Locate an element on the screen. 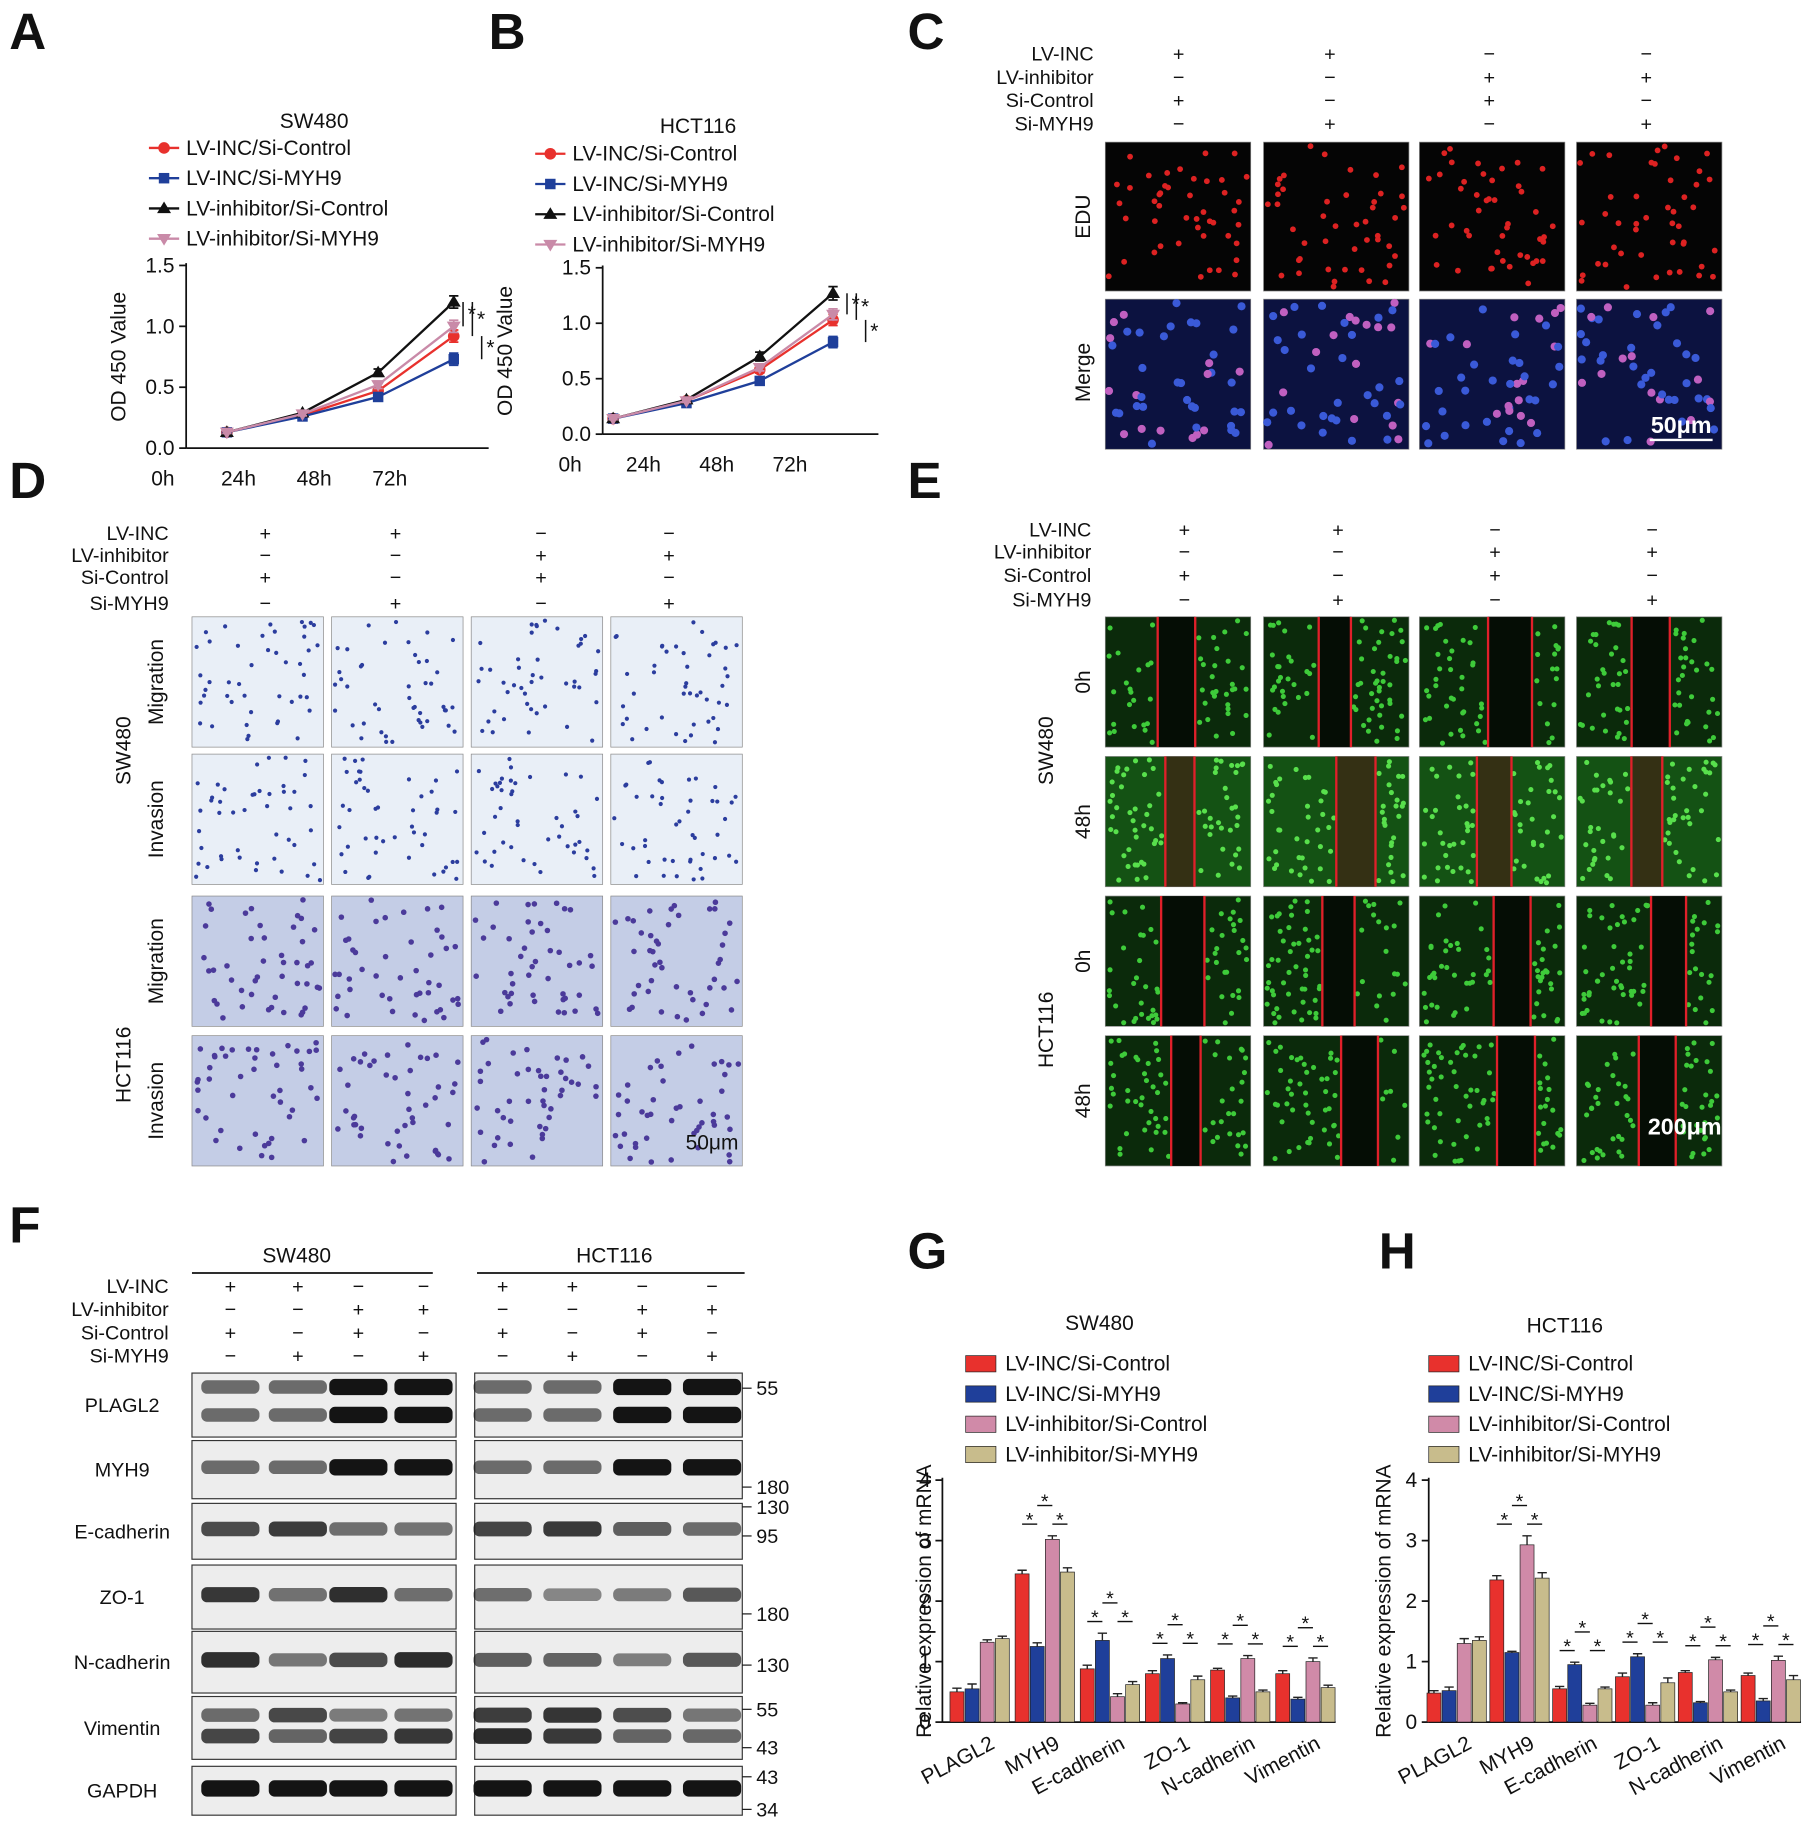  y-tick-label: 0.0 is located at coordinates (159, 448).